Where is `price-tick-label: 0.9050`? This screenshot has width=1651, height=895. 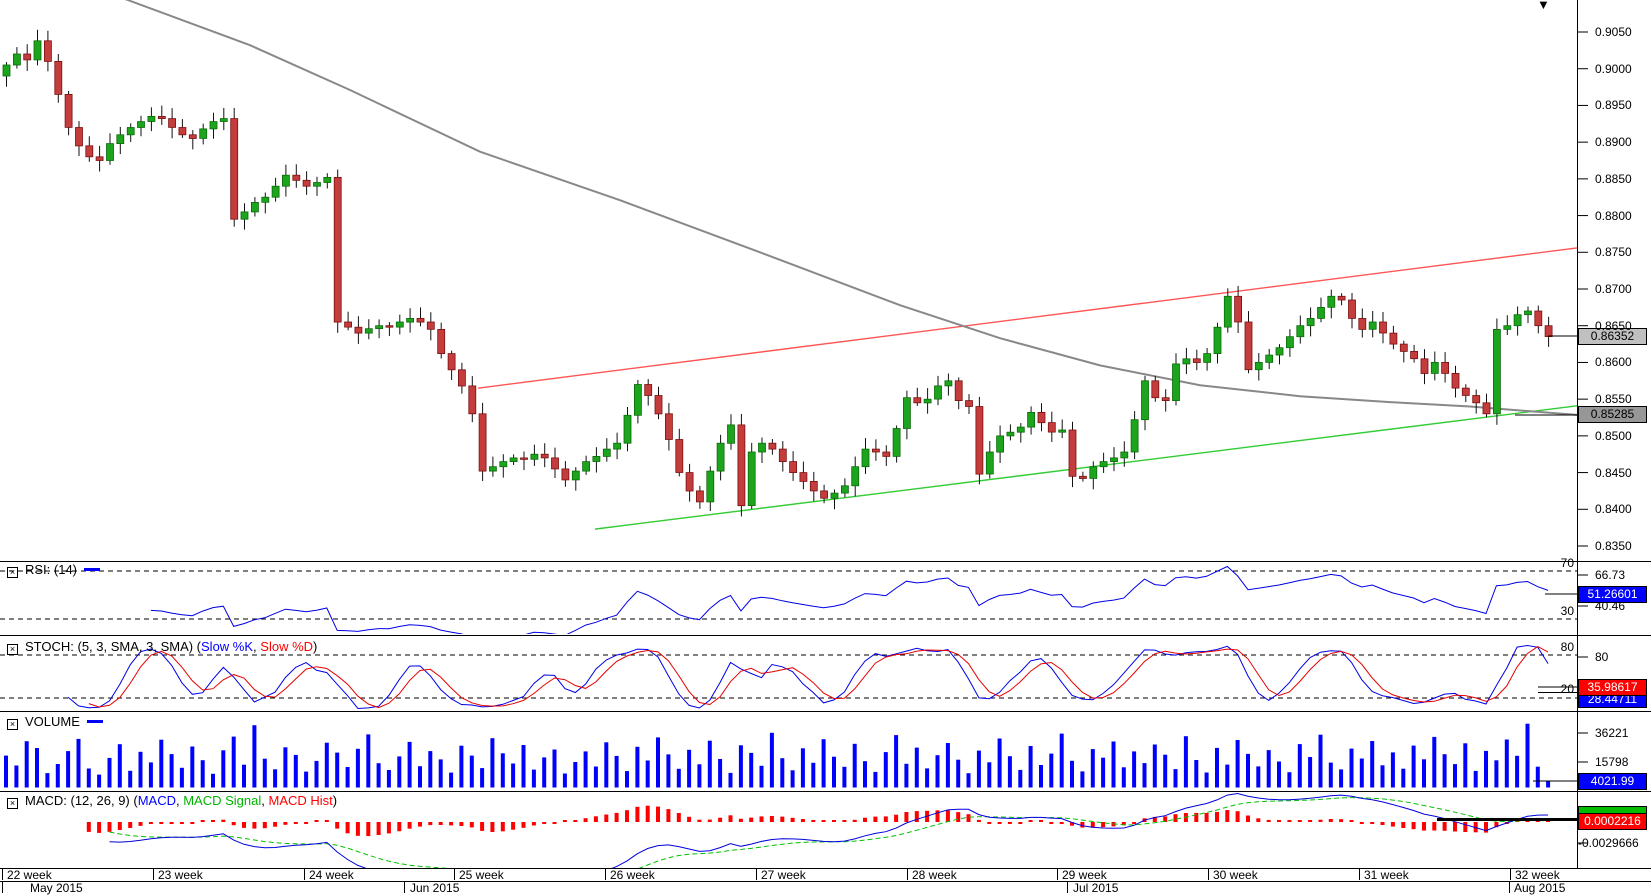
price-tick-label: 0.9050 is located at coordinates (1613, 32).